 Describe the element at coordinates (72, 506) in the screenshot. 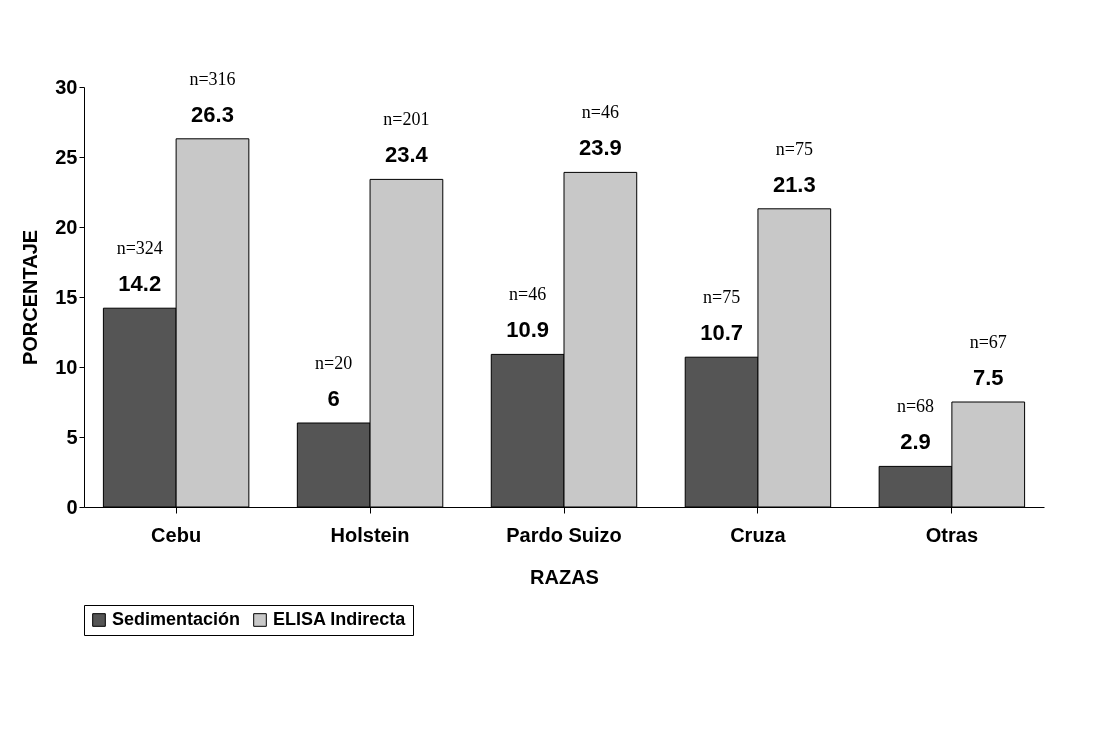

I see `y-tick-label: 0` at that location.